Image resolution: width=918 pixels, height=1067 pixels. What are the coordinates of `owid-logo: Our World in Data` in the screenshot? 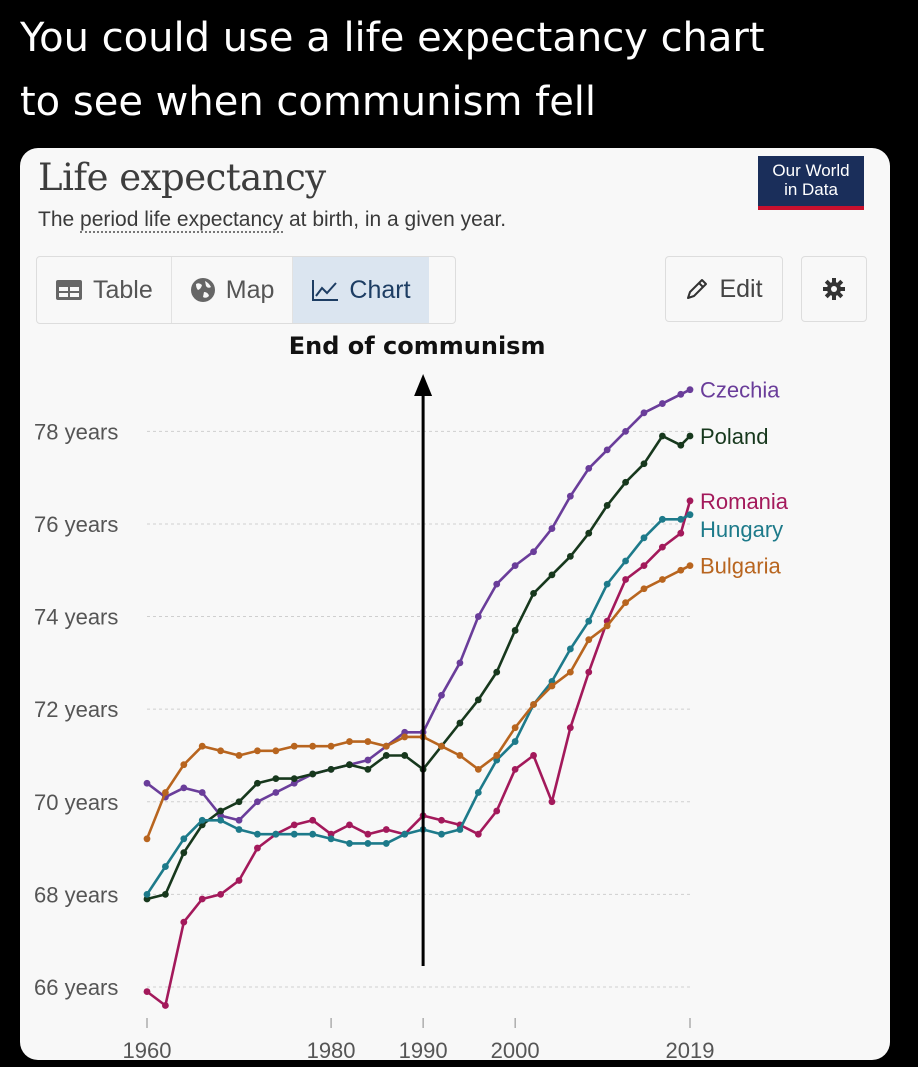 It's located at (811, 183).